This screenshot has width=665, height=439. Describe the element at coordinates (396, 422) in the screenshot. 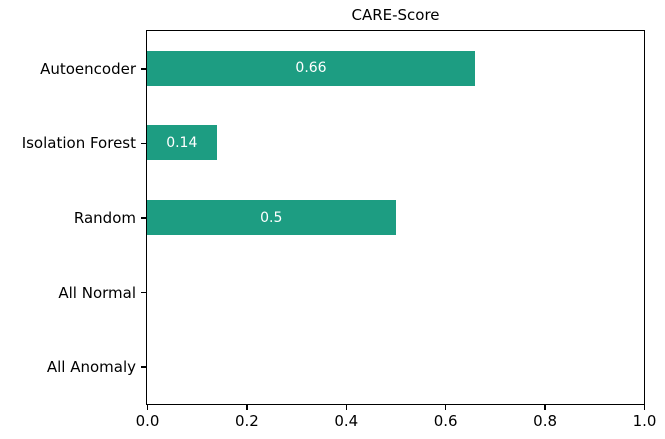

I see `x-axis: 0.0 0.2 0.4 0.6 0.8 1.0` at that location.